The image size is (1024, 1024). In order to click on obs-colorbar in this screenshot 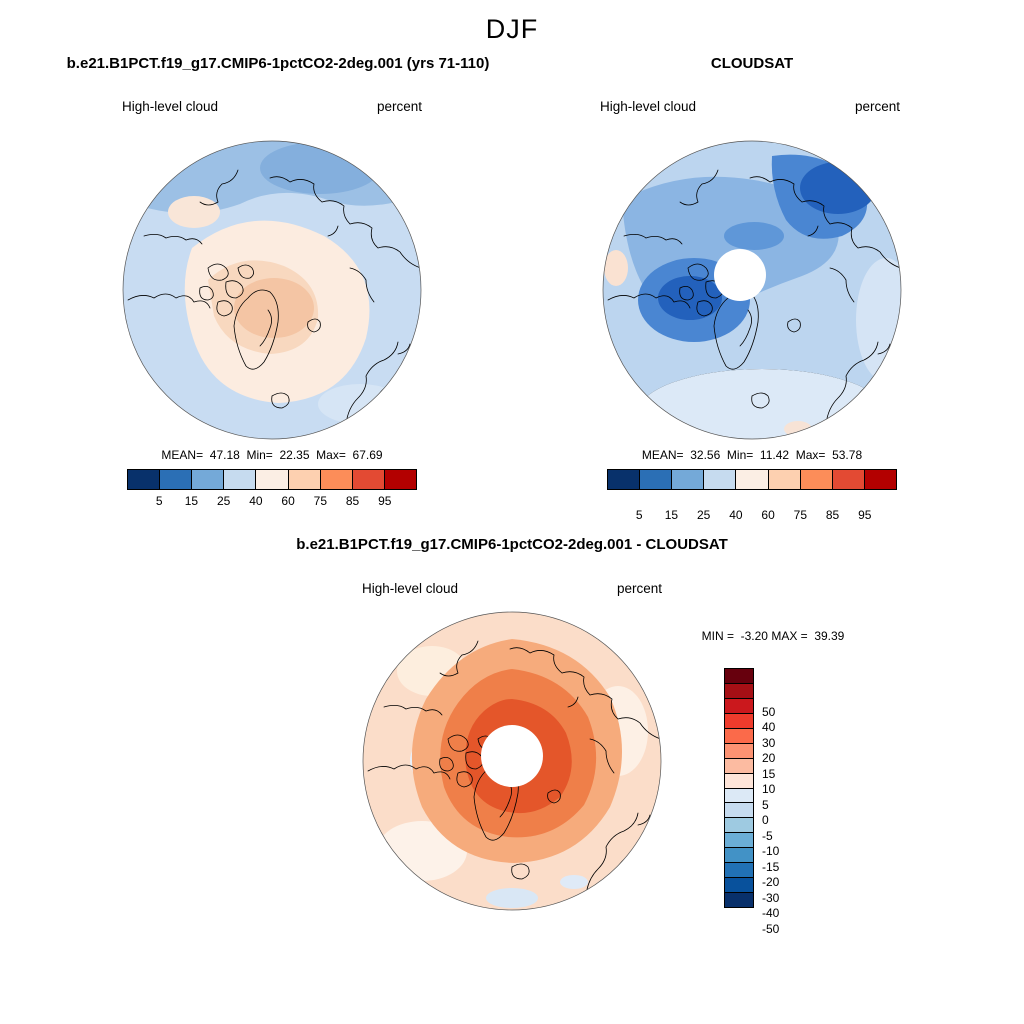, I will do `click(752, 479)`.